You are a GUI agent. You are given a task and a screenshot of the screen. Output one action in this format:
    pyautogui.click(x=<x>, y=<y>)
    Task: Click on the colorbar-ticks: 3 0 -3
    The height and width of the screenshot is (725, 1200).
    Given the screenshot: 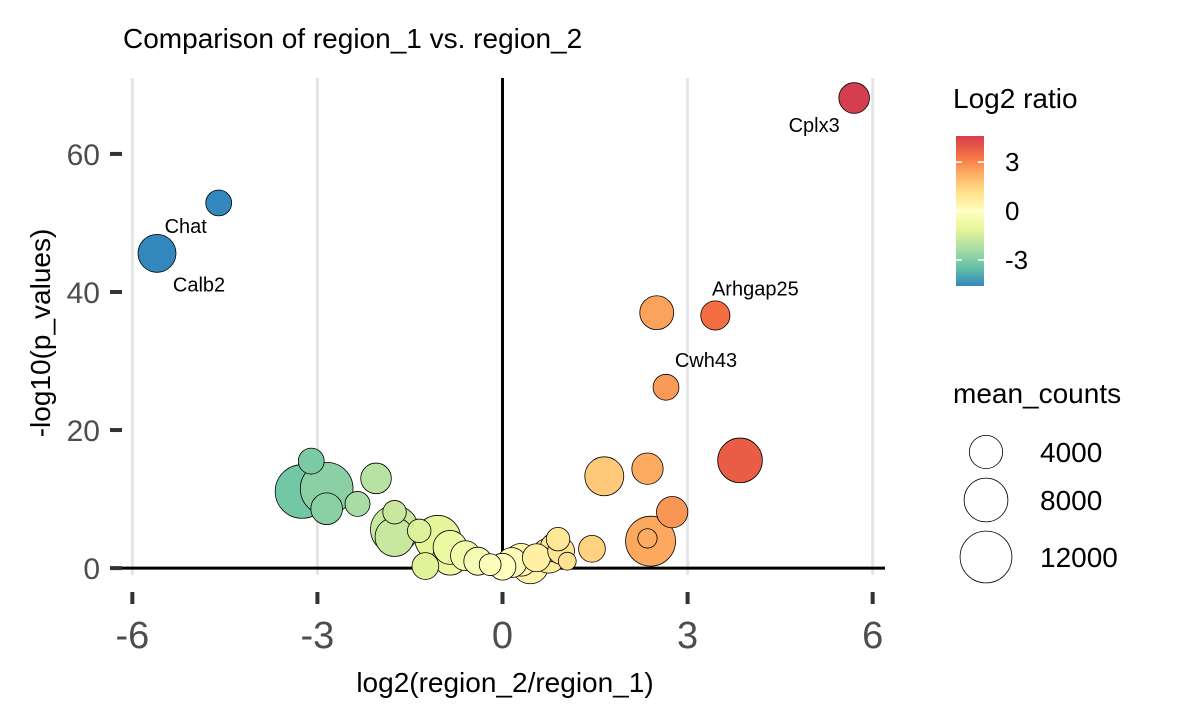 What is the action you would take?
    pyautogui.click(x=992, y=211)
    